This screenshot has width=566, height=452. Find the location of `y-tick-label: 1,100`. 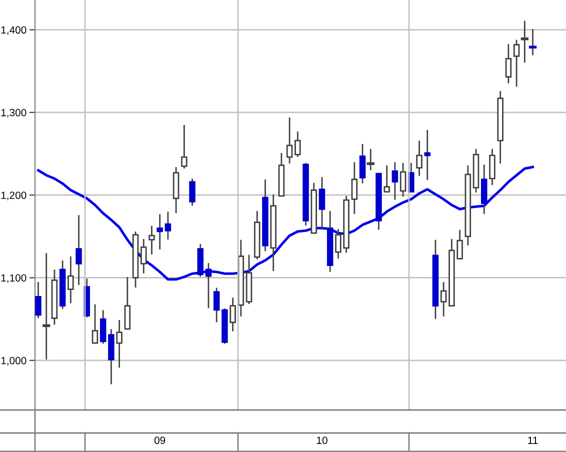

y-tick-label: 1,100 is located at coordinates (13, 278).